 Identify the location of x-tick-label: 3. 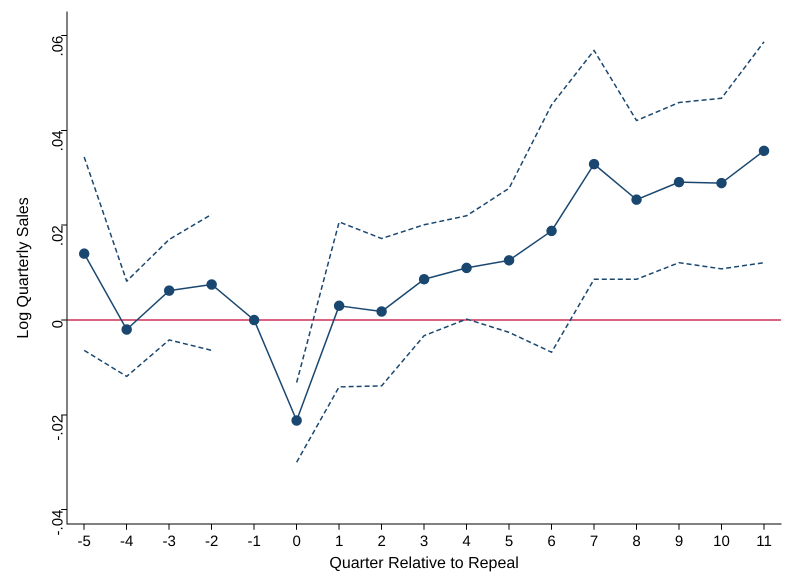
(424, 541).